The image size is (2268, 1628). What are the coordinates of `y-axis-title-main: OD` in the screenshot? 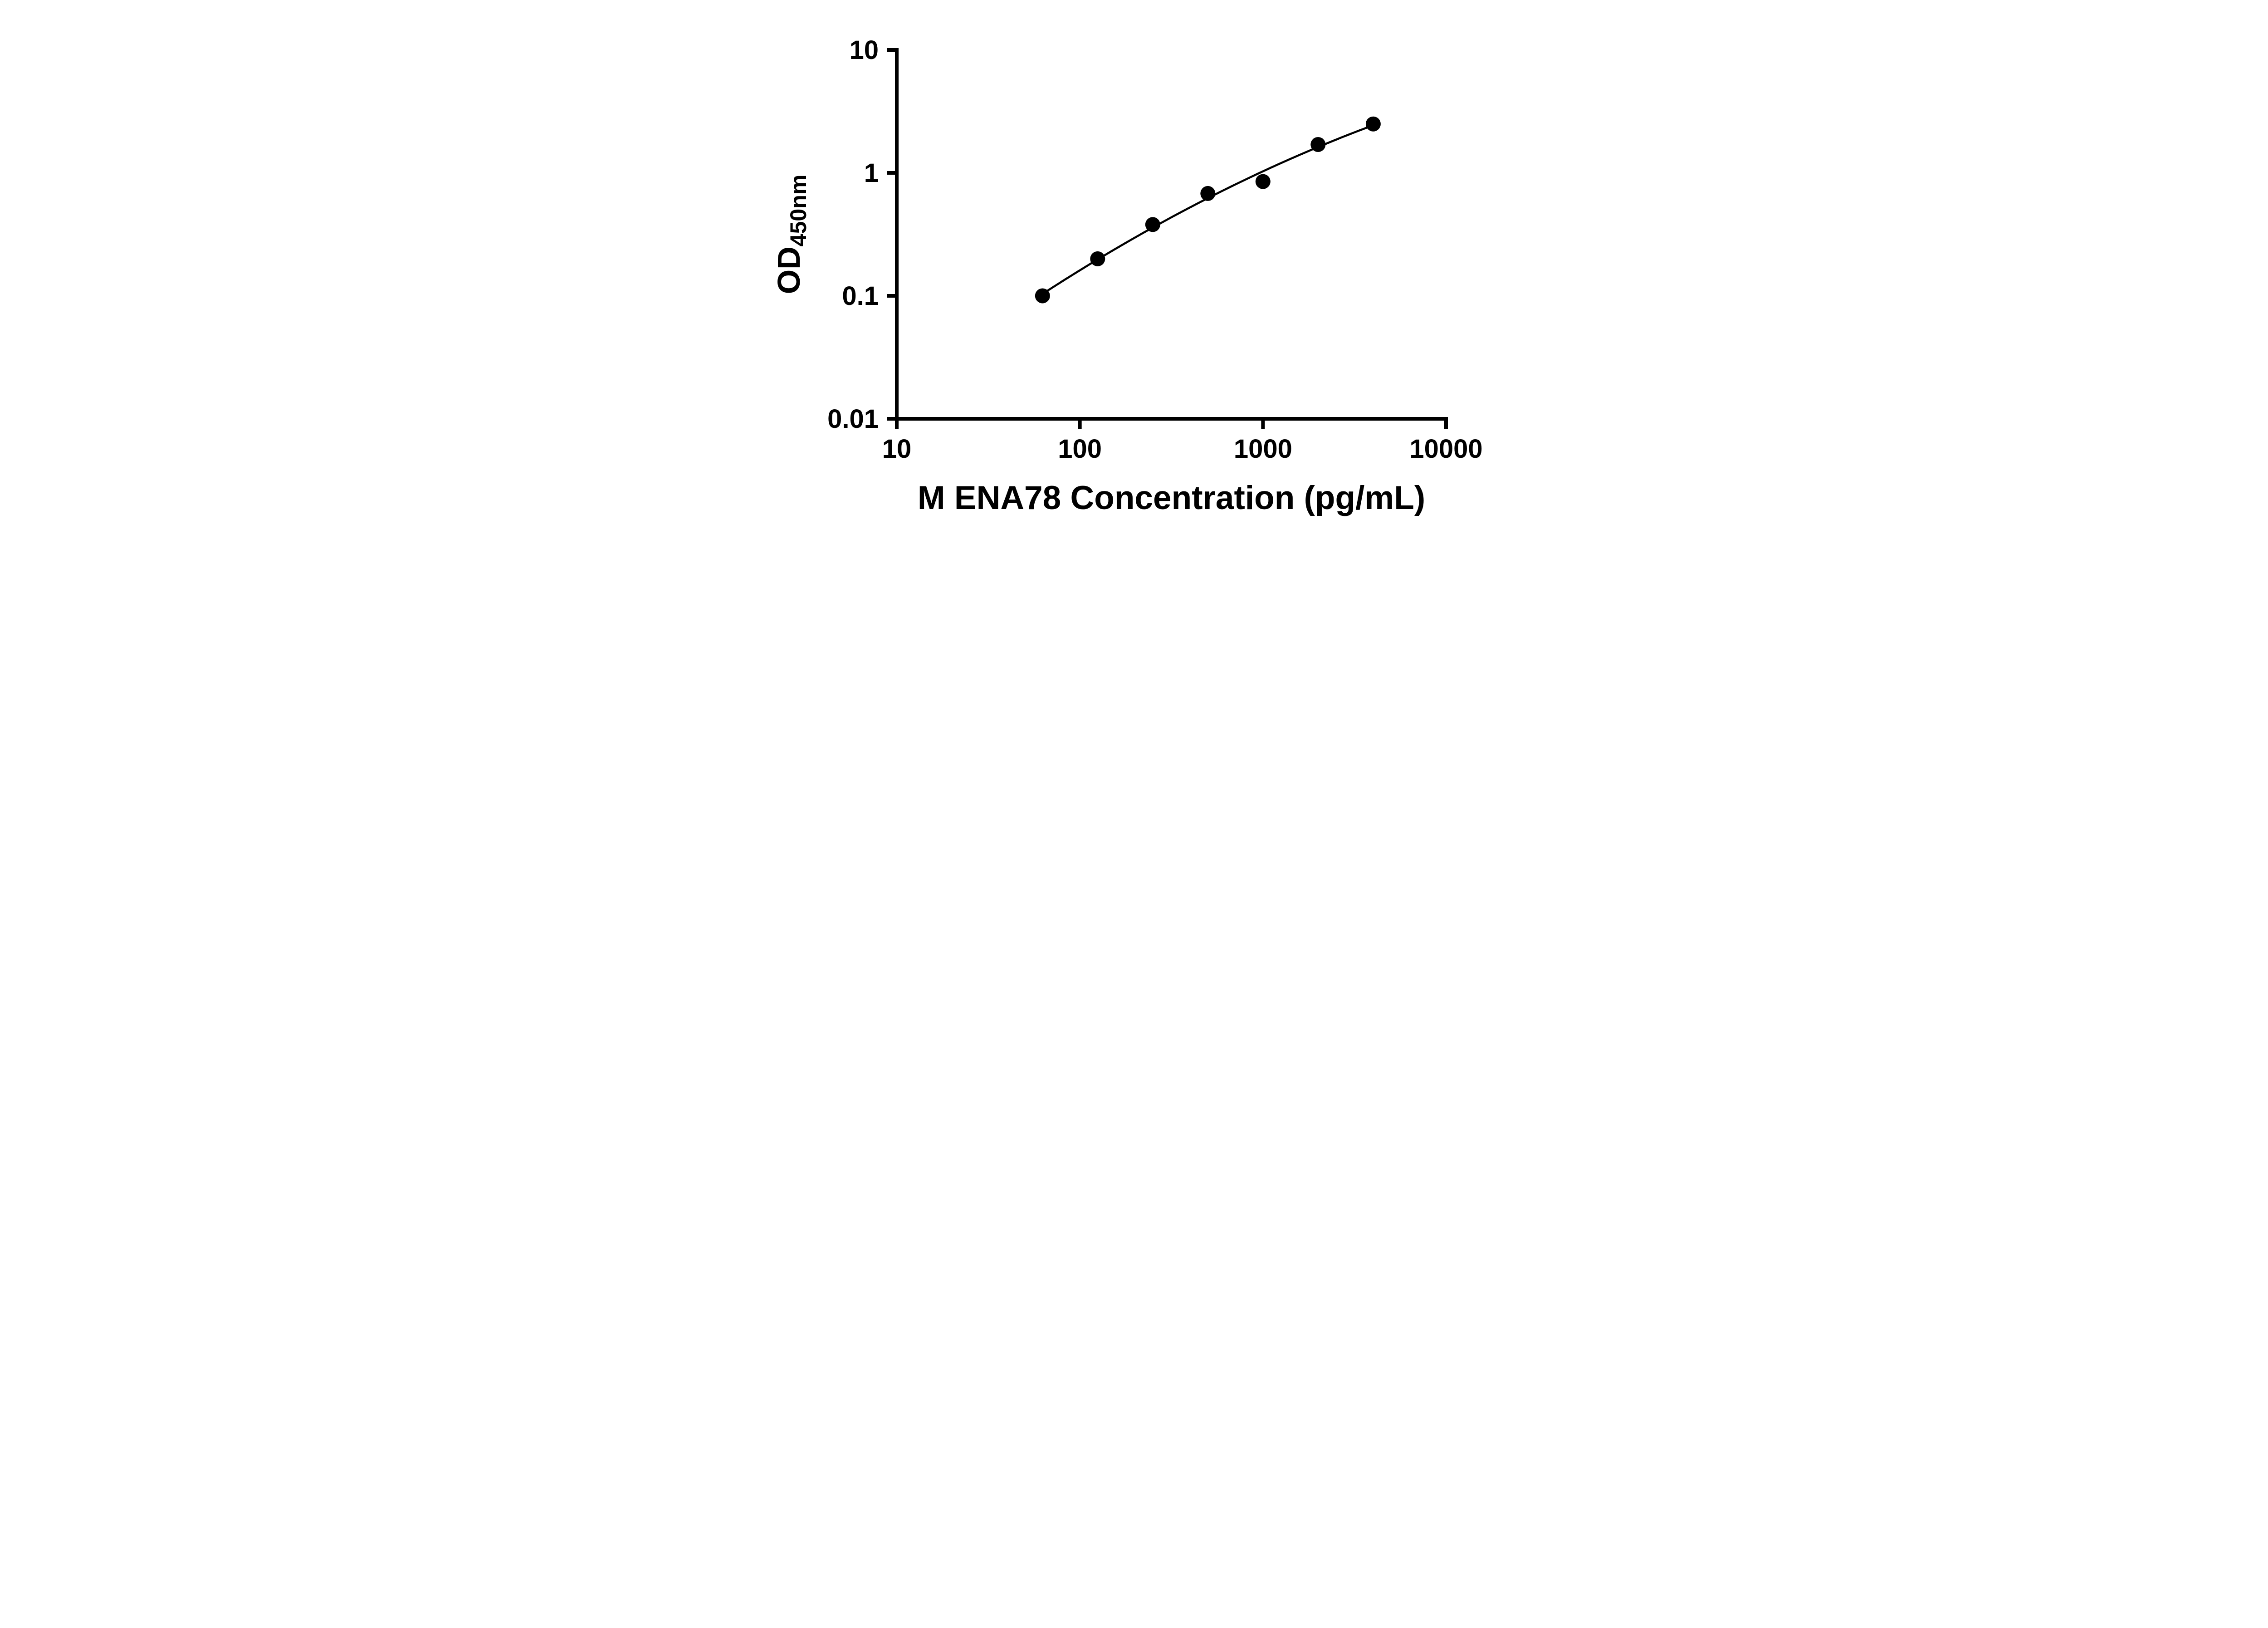 It's located at (789, 270).